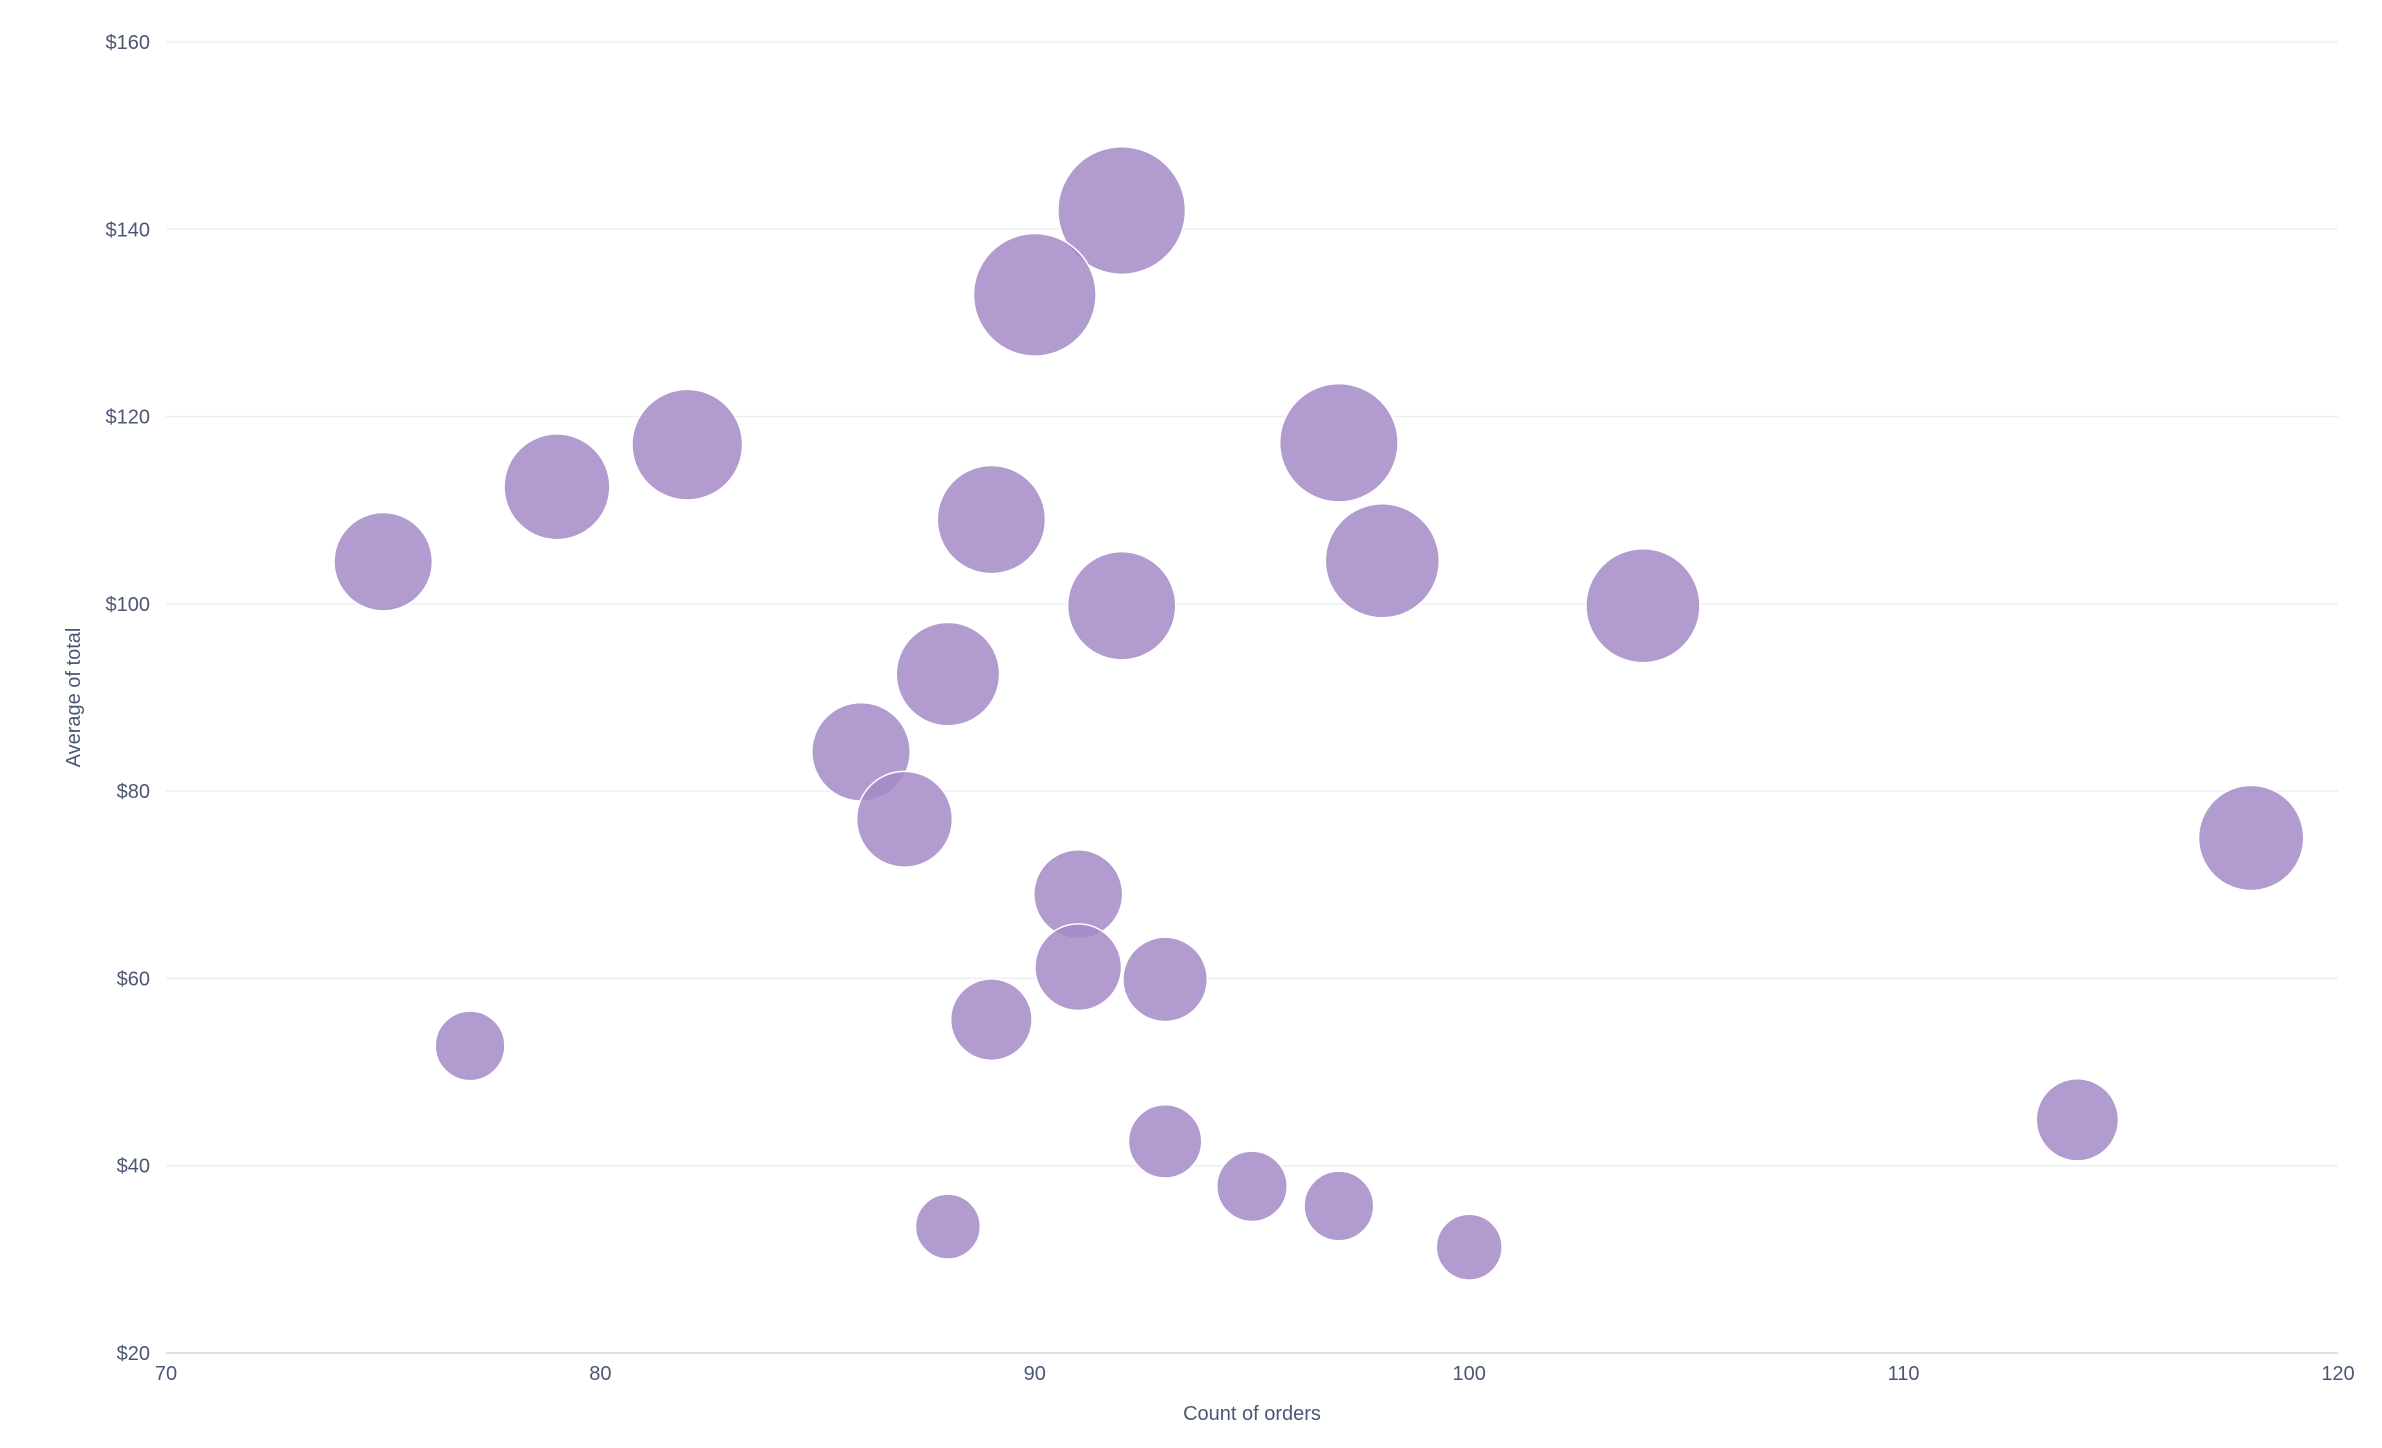 The height and width of the screenshot is (1448, 2382). I want to click on y-tick-label: $140, so click(128, 230).